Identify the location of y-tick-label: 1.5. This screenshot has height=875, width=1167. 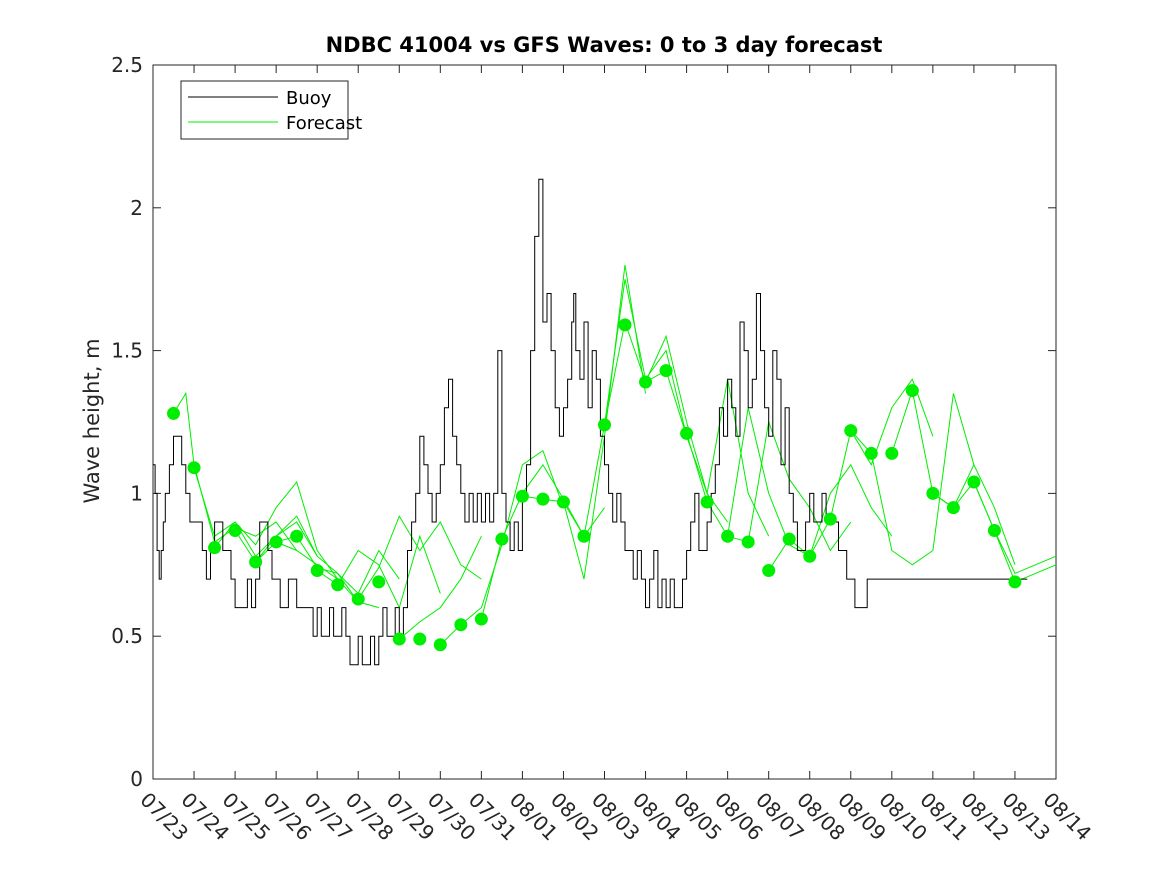
(127, 351).